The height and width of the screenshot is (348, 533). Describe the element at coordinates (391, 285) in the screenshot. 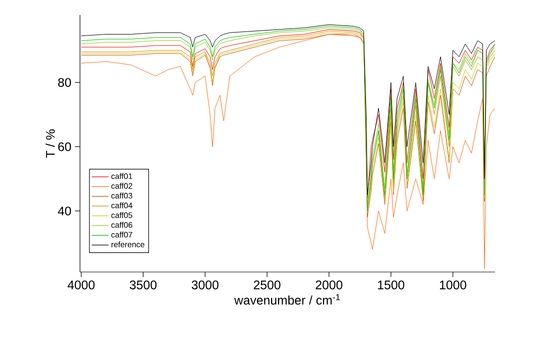

I see `x-tick-label: 1500` at that location.